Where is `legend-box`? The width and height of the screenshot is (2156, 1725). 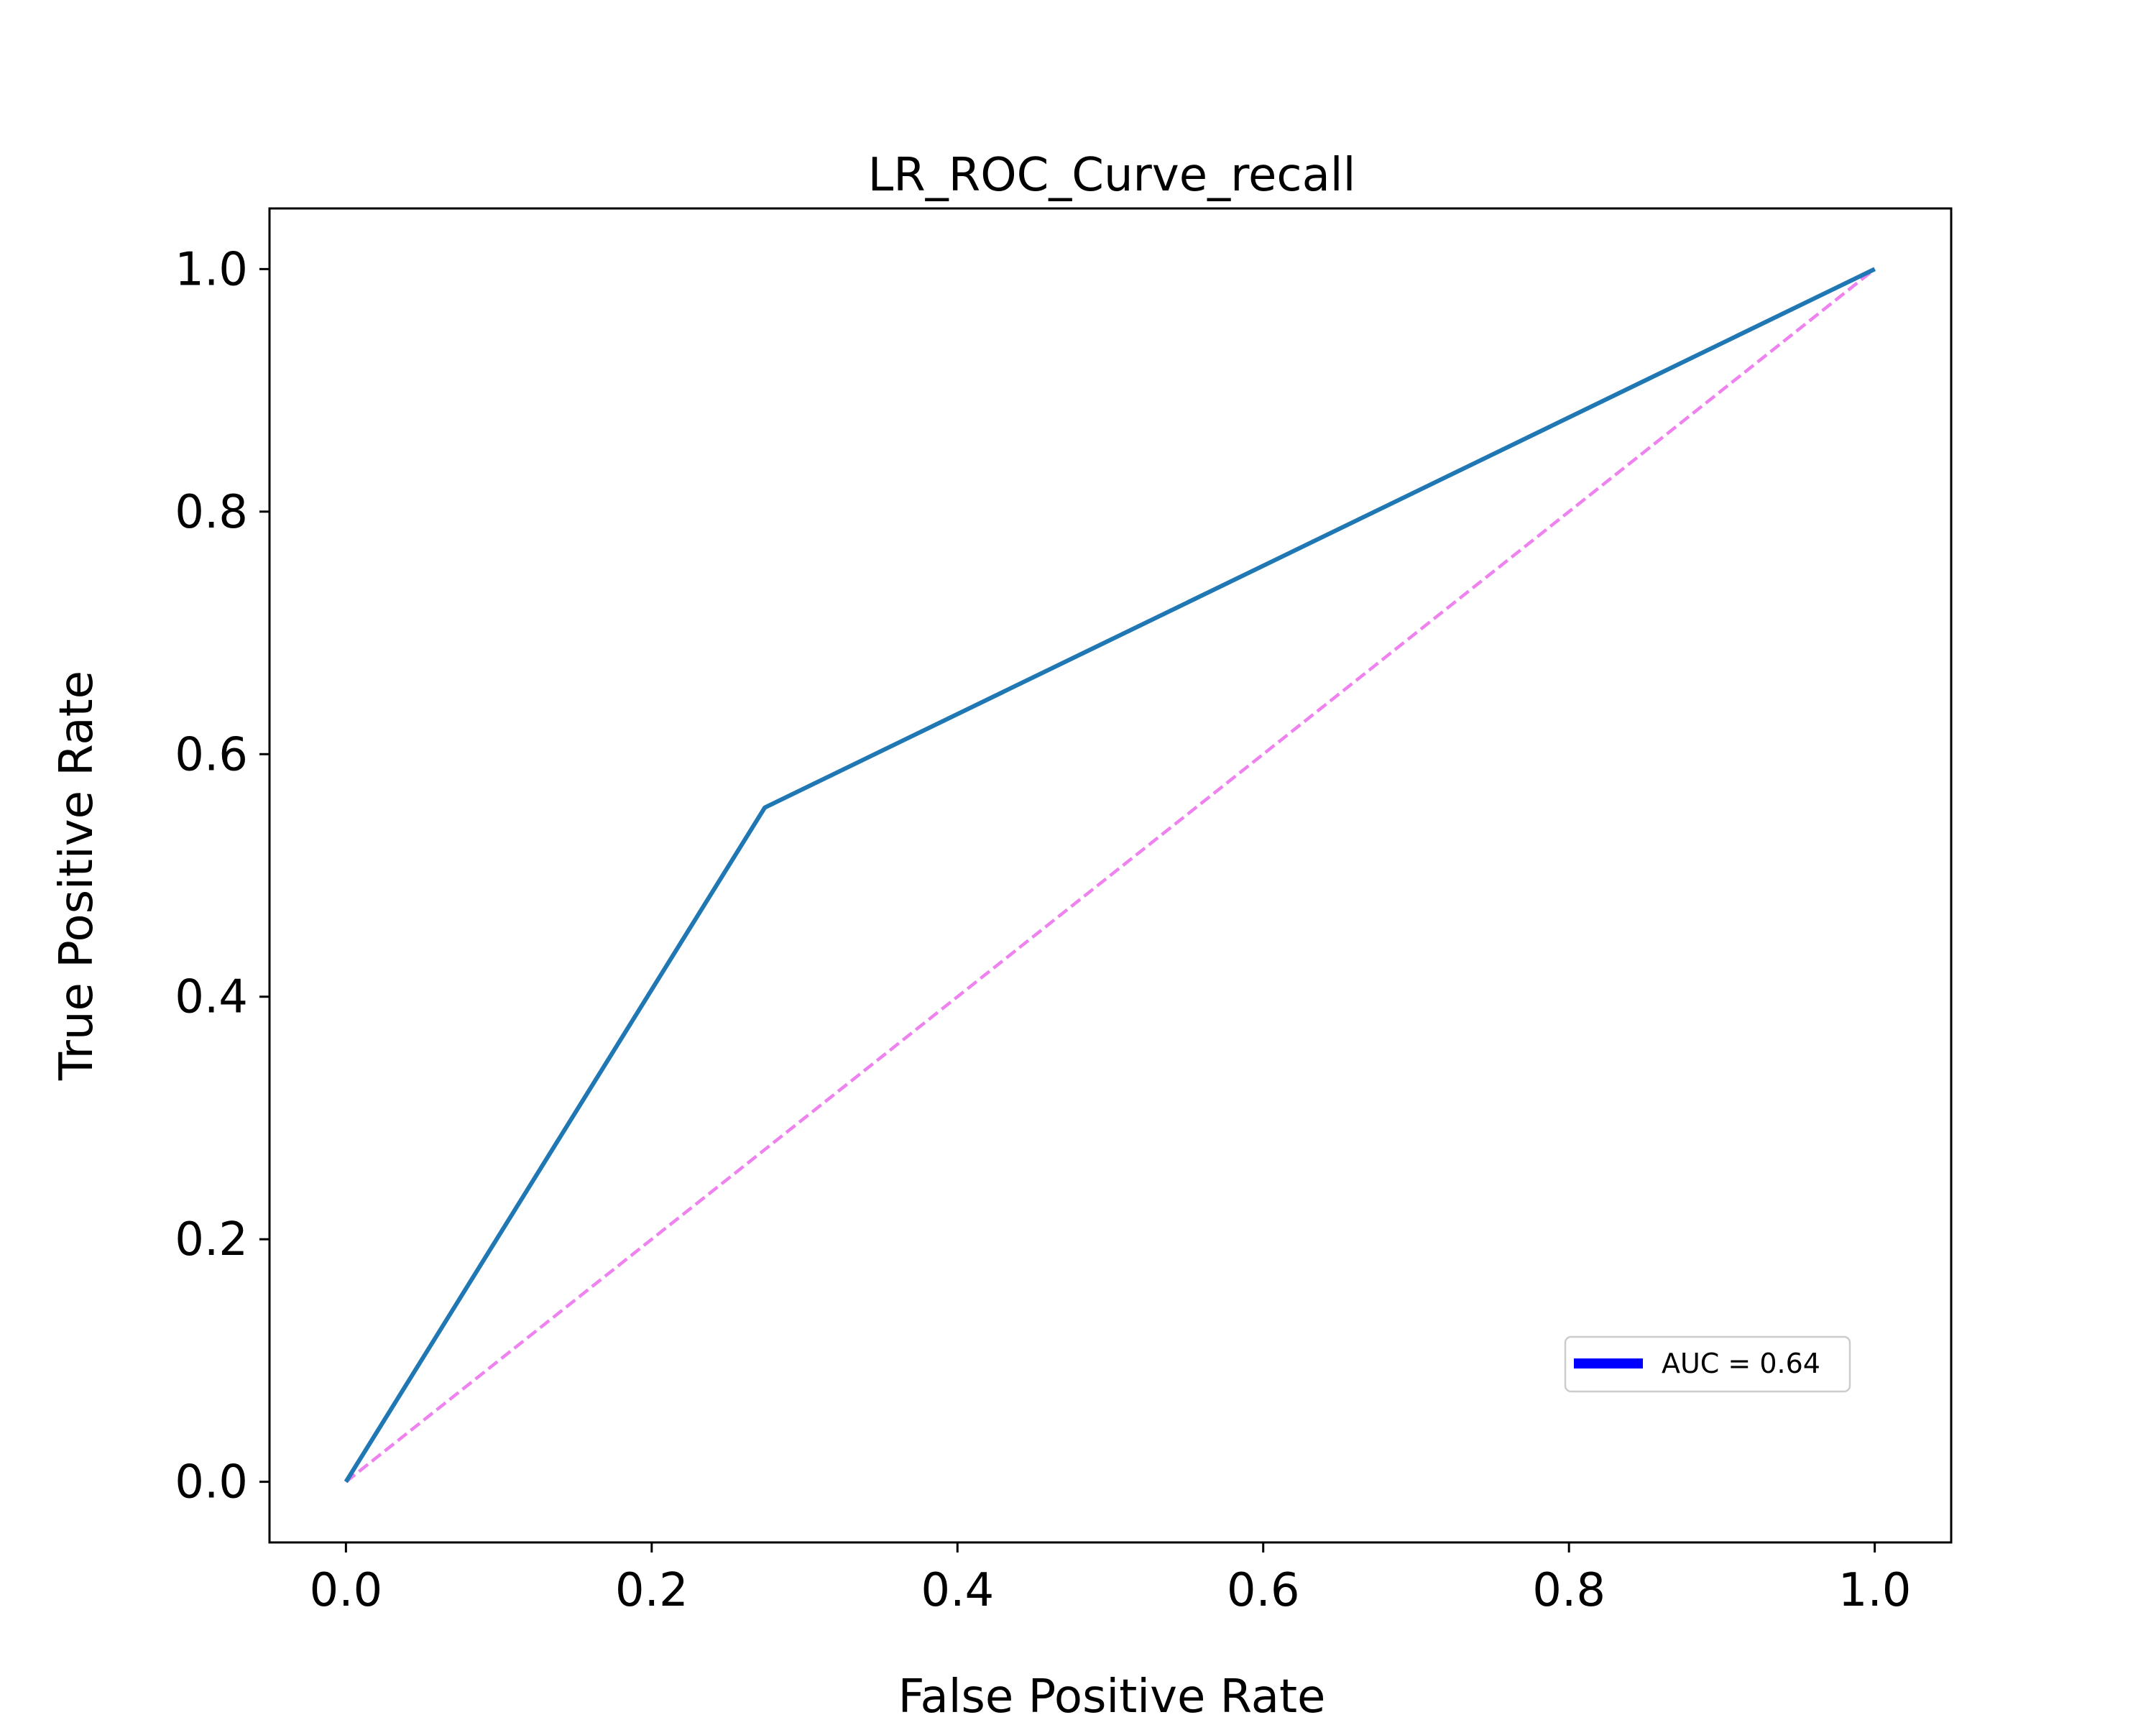
legend-box is located at coordinates (1707, 1364).